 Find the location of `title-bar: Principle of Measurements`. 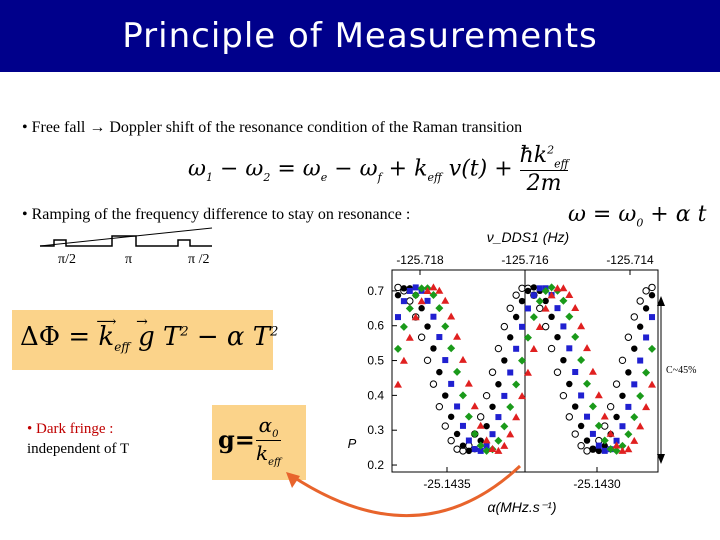

title-bar: Principle of Measurements is located at coordinates (360, 36).